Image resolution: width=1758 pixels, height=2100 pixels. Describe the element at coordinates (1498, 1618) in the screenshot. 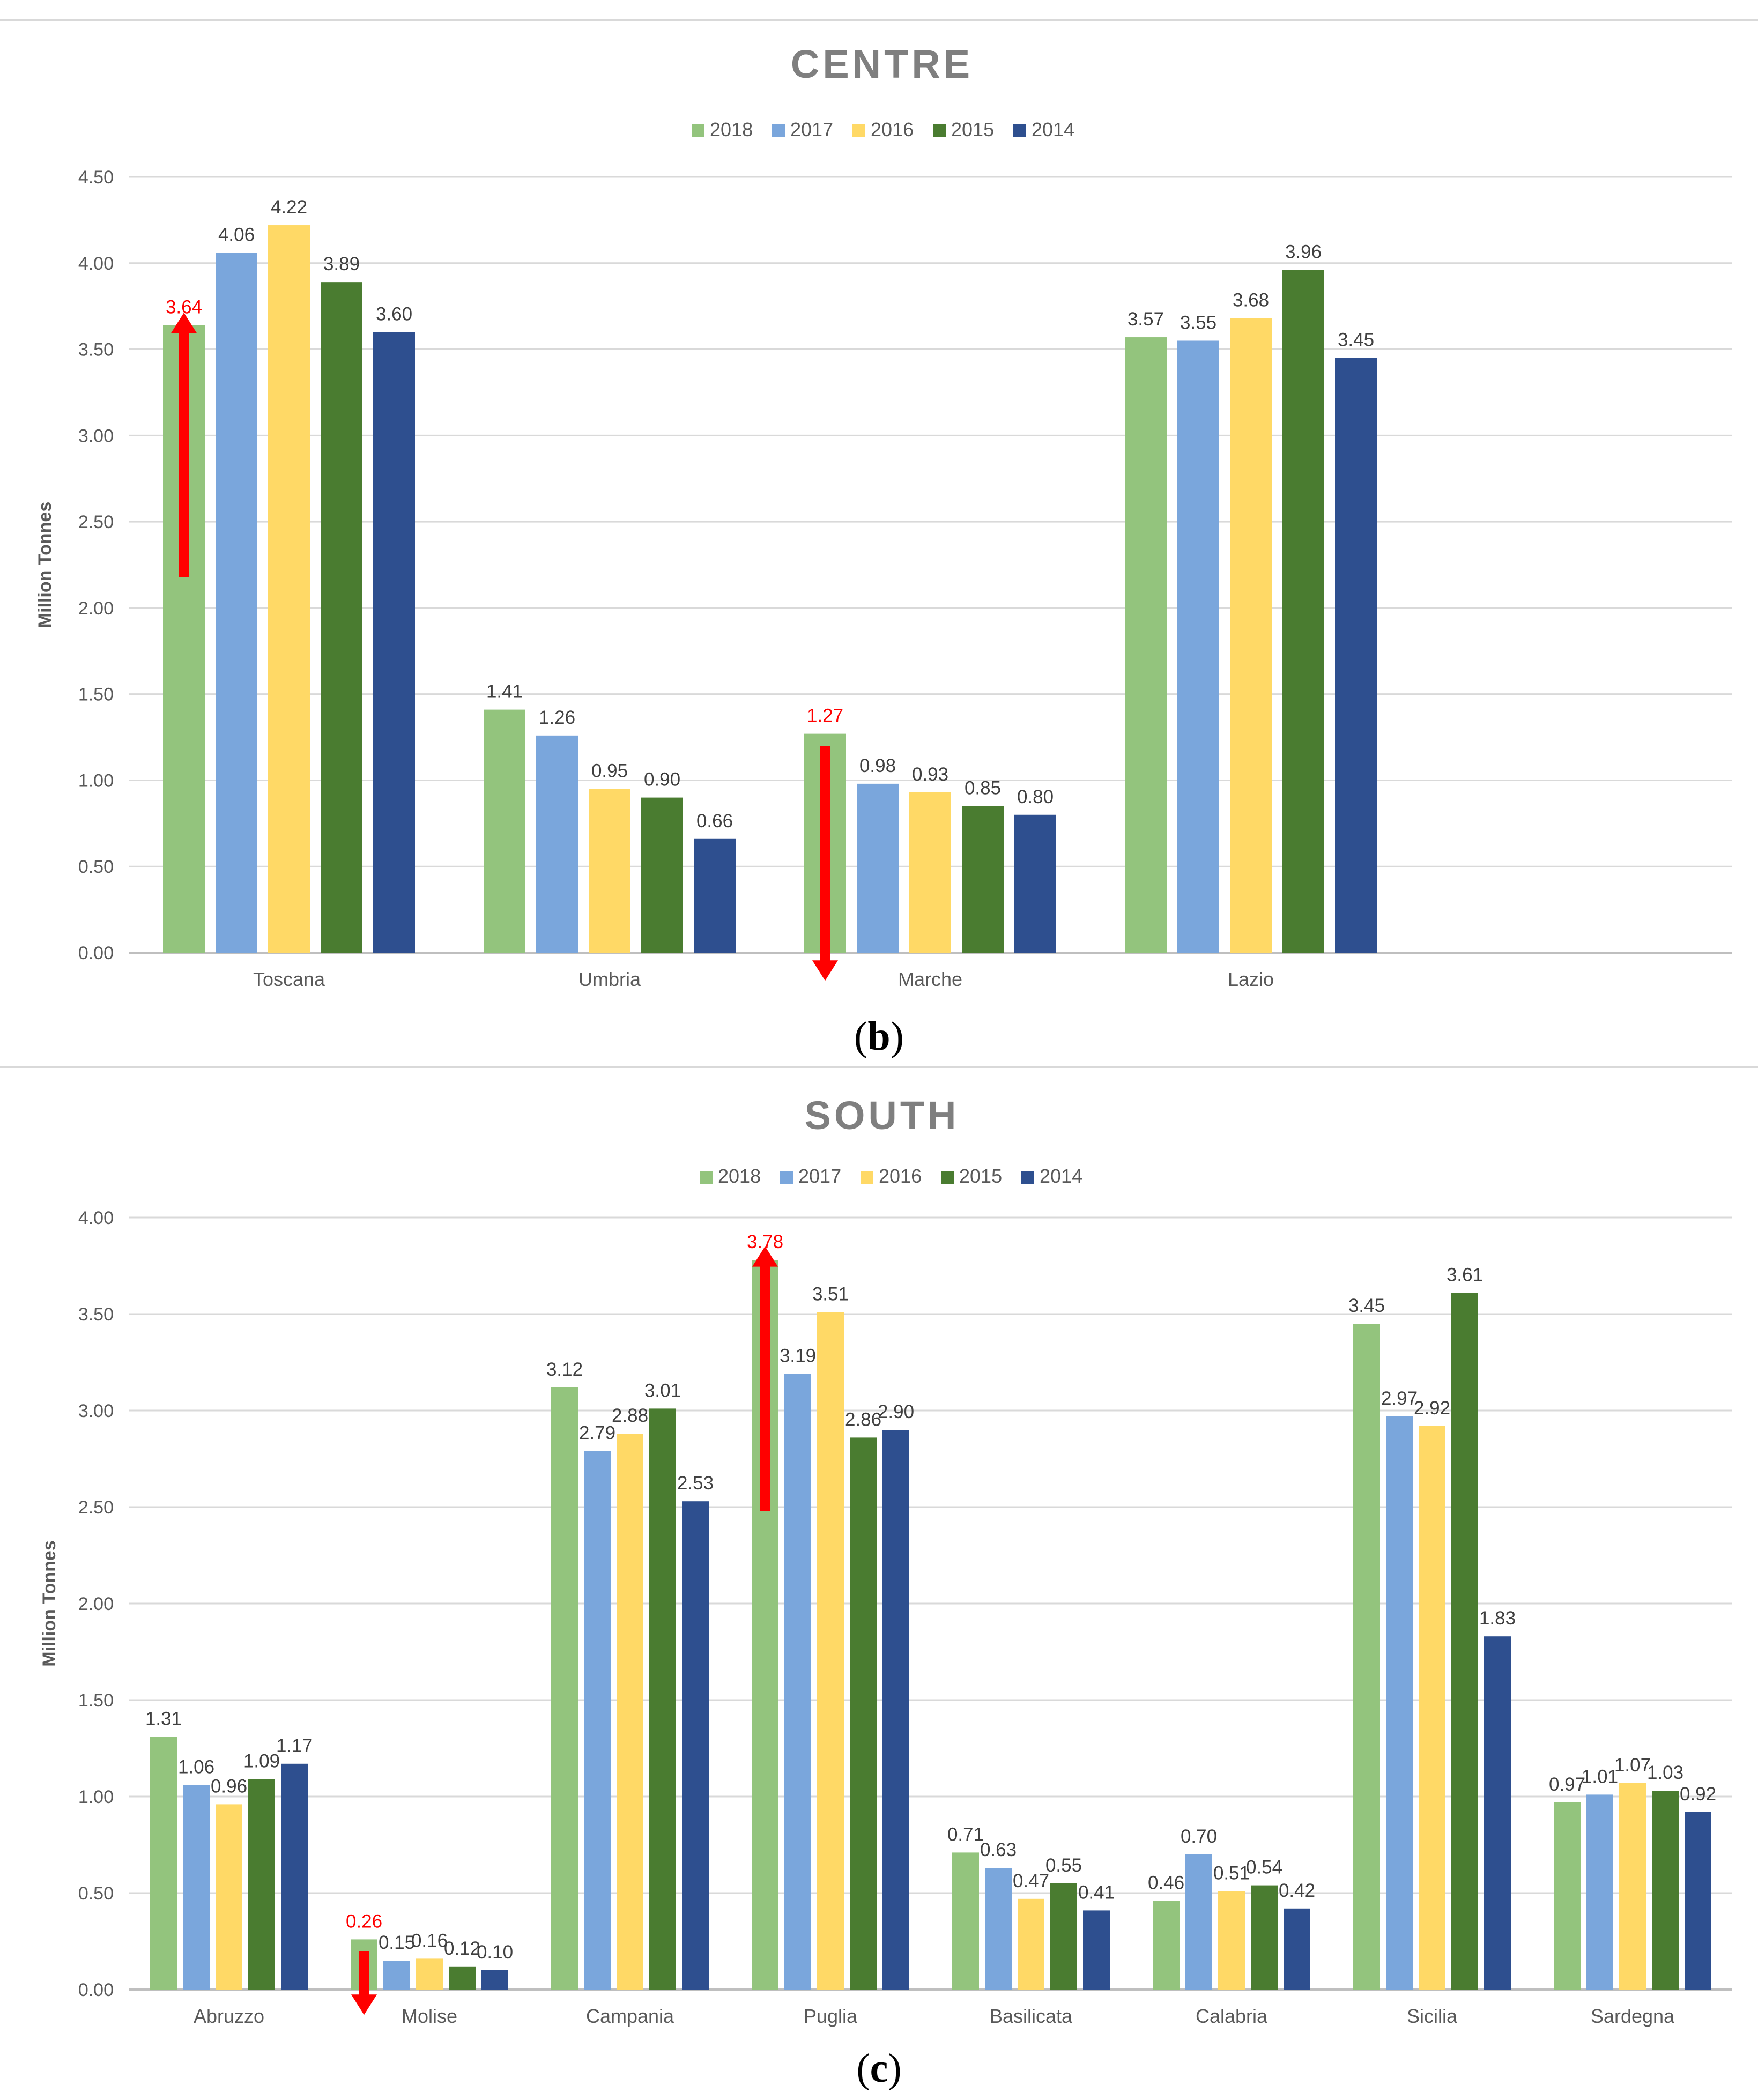

I see `data-label: 1.83` at that location.